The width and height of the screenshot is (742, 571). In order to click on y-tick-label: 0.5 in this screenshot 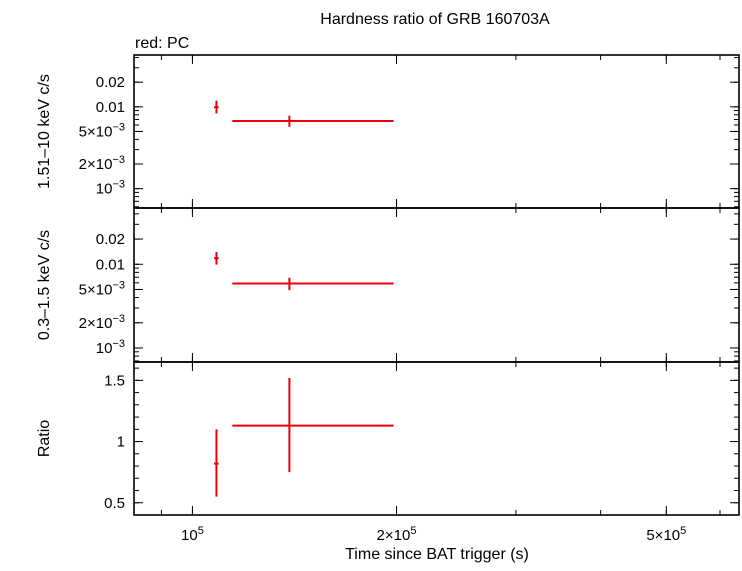, I will do `click(114, 503)`.